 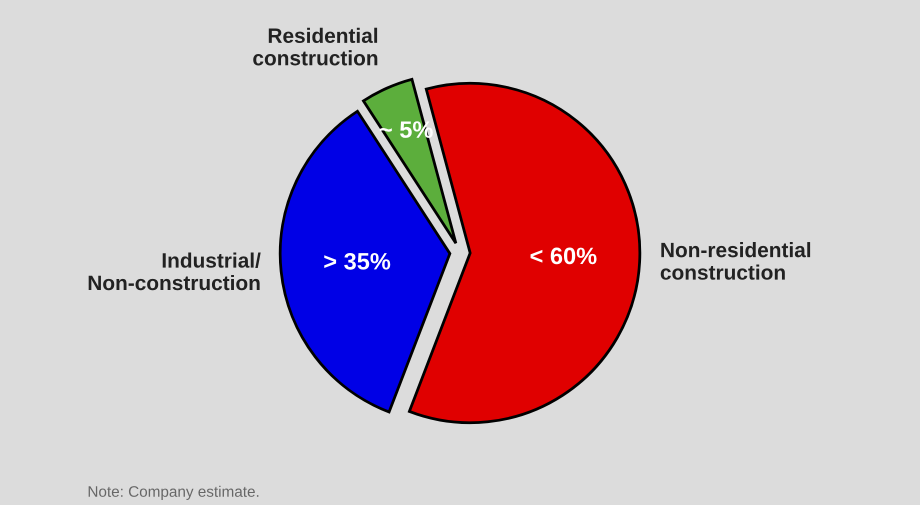 What do you see at coordinates (563, 256) in the screenshot?
I see `data-label: < 60%` at bounding box center [563, 256].